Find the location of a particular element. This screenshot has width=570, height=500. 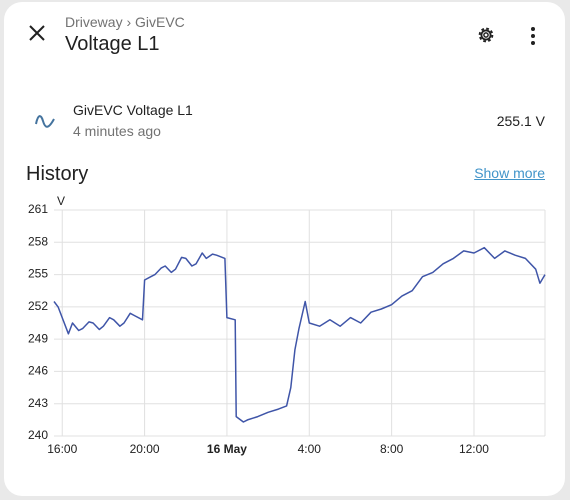

x-tick-label: 16:00 is located at coordinates (62, 449).